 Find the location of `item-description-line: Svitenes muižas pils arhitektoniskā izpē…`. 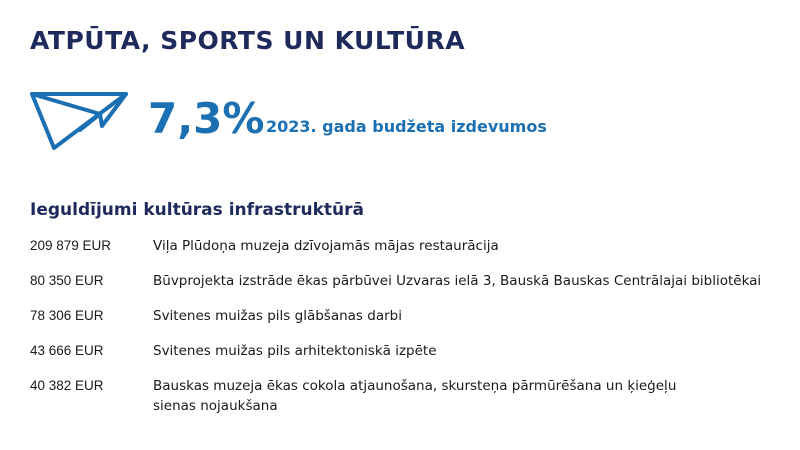

item-description-line: Svitenes muižas pils arhitektoniskā izpē… is located at coordinates (295, 351).